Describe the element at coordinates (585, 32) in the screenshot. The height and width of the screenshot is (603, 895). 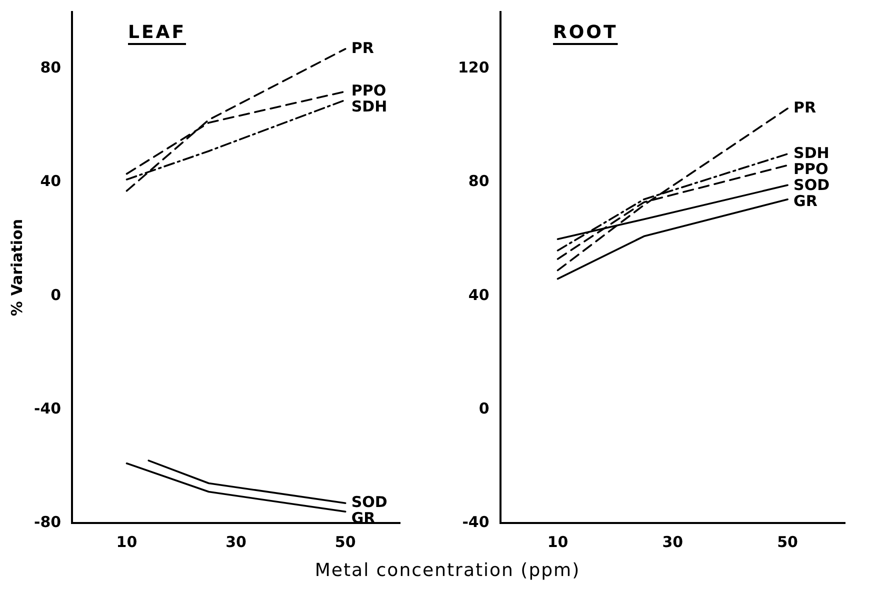
I see `text: ROOT` at that location.